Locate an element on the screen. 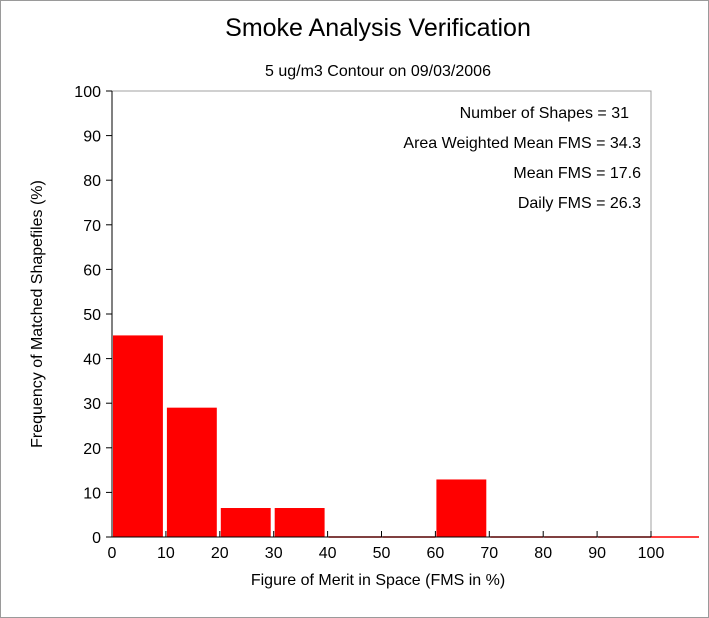  y-tick-label-10: 10 is located at coordinates (92, 493).